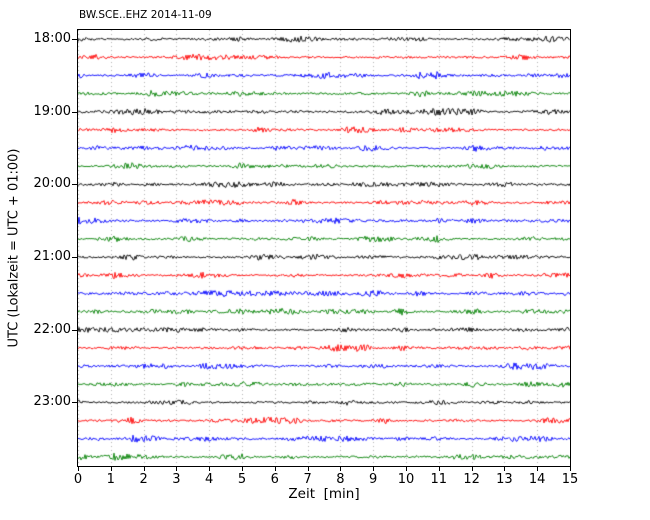 This screenshot has width=650, height=520. Describe the element at coordinates (52, 184) in the screenshot. I see `y-tick-label: 20:00` at that location.